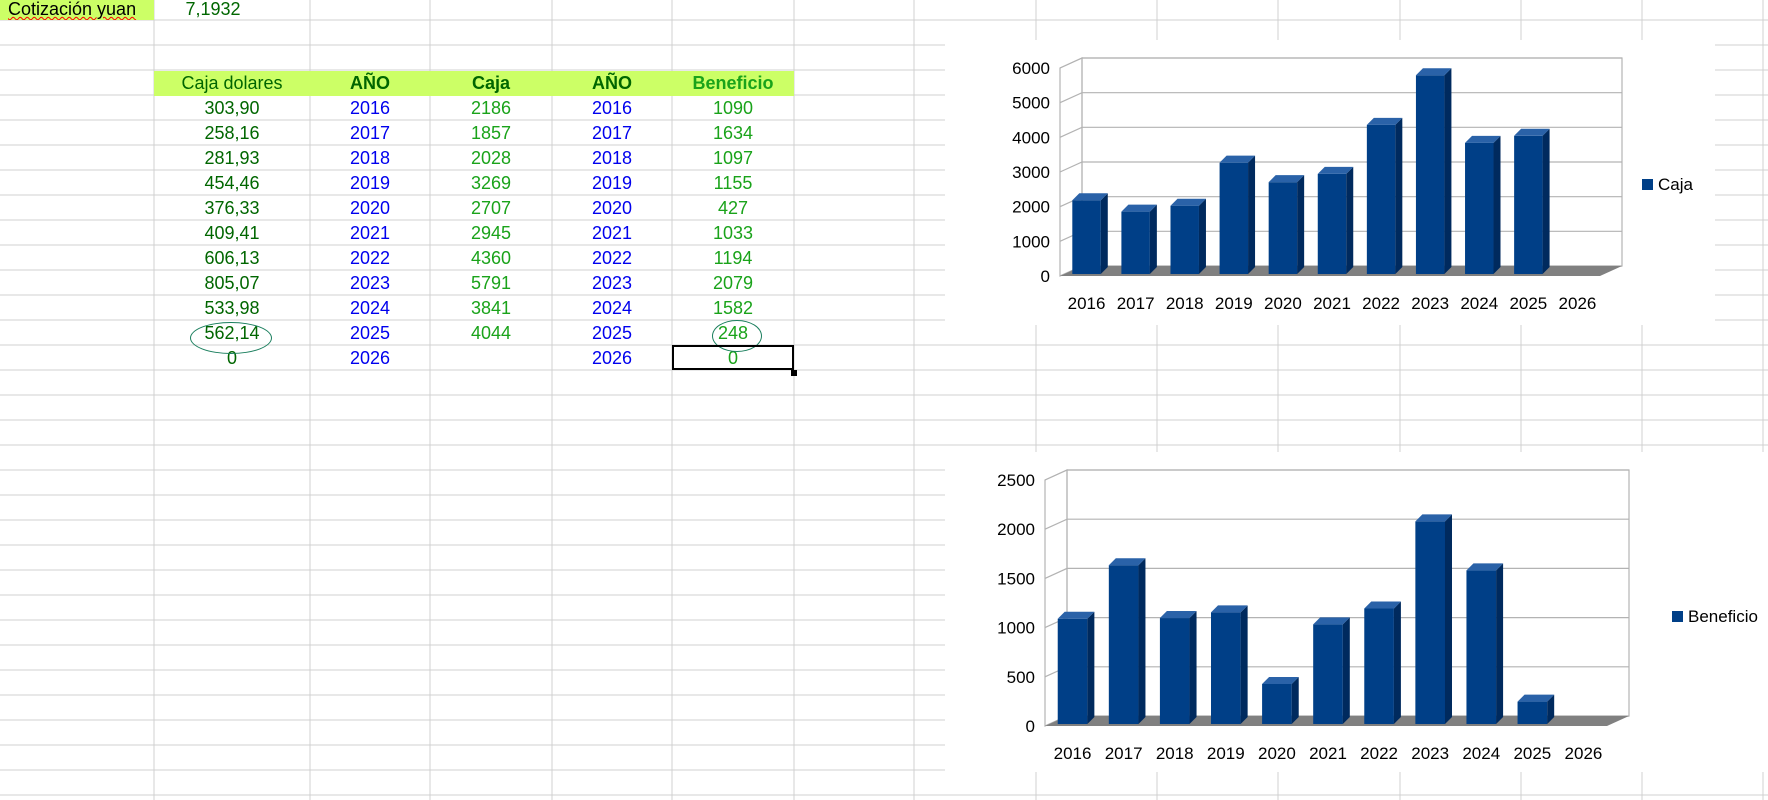  I want to click on cell-ano2-3: 2018, so click(612, 158).